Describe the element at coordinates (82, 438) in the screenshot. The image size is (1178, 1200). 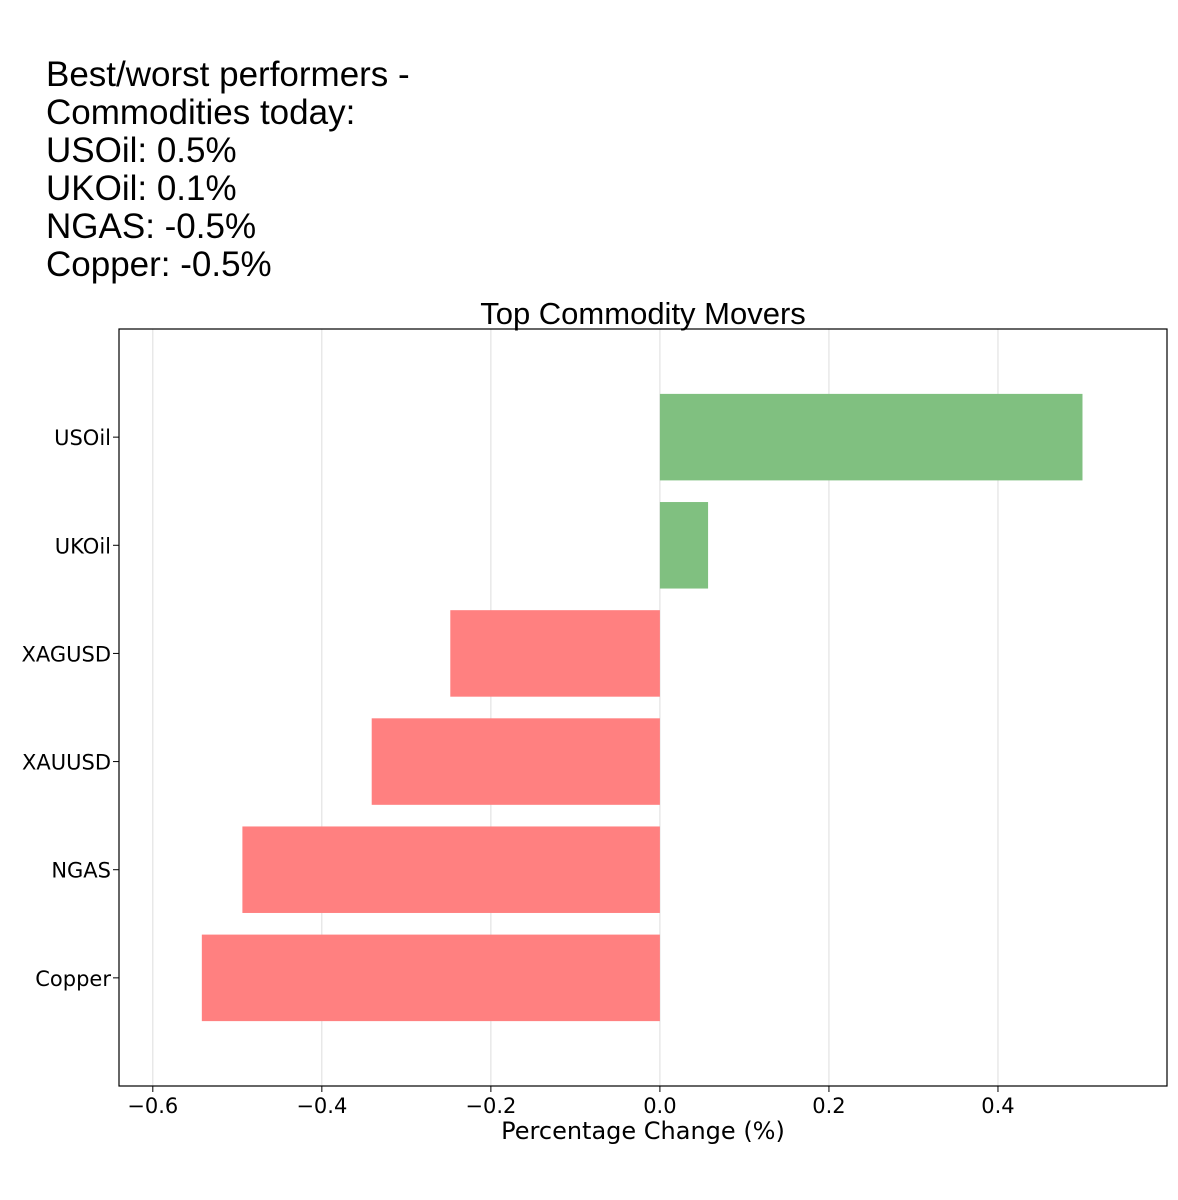
I see `y-tick-label: USOil` at that location.